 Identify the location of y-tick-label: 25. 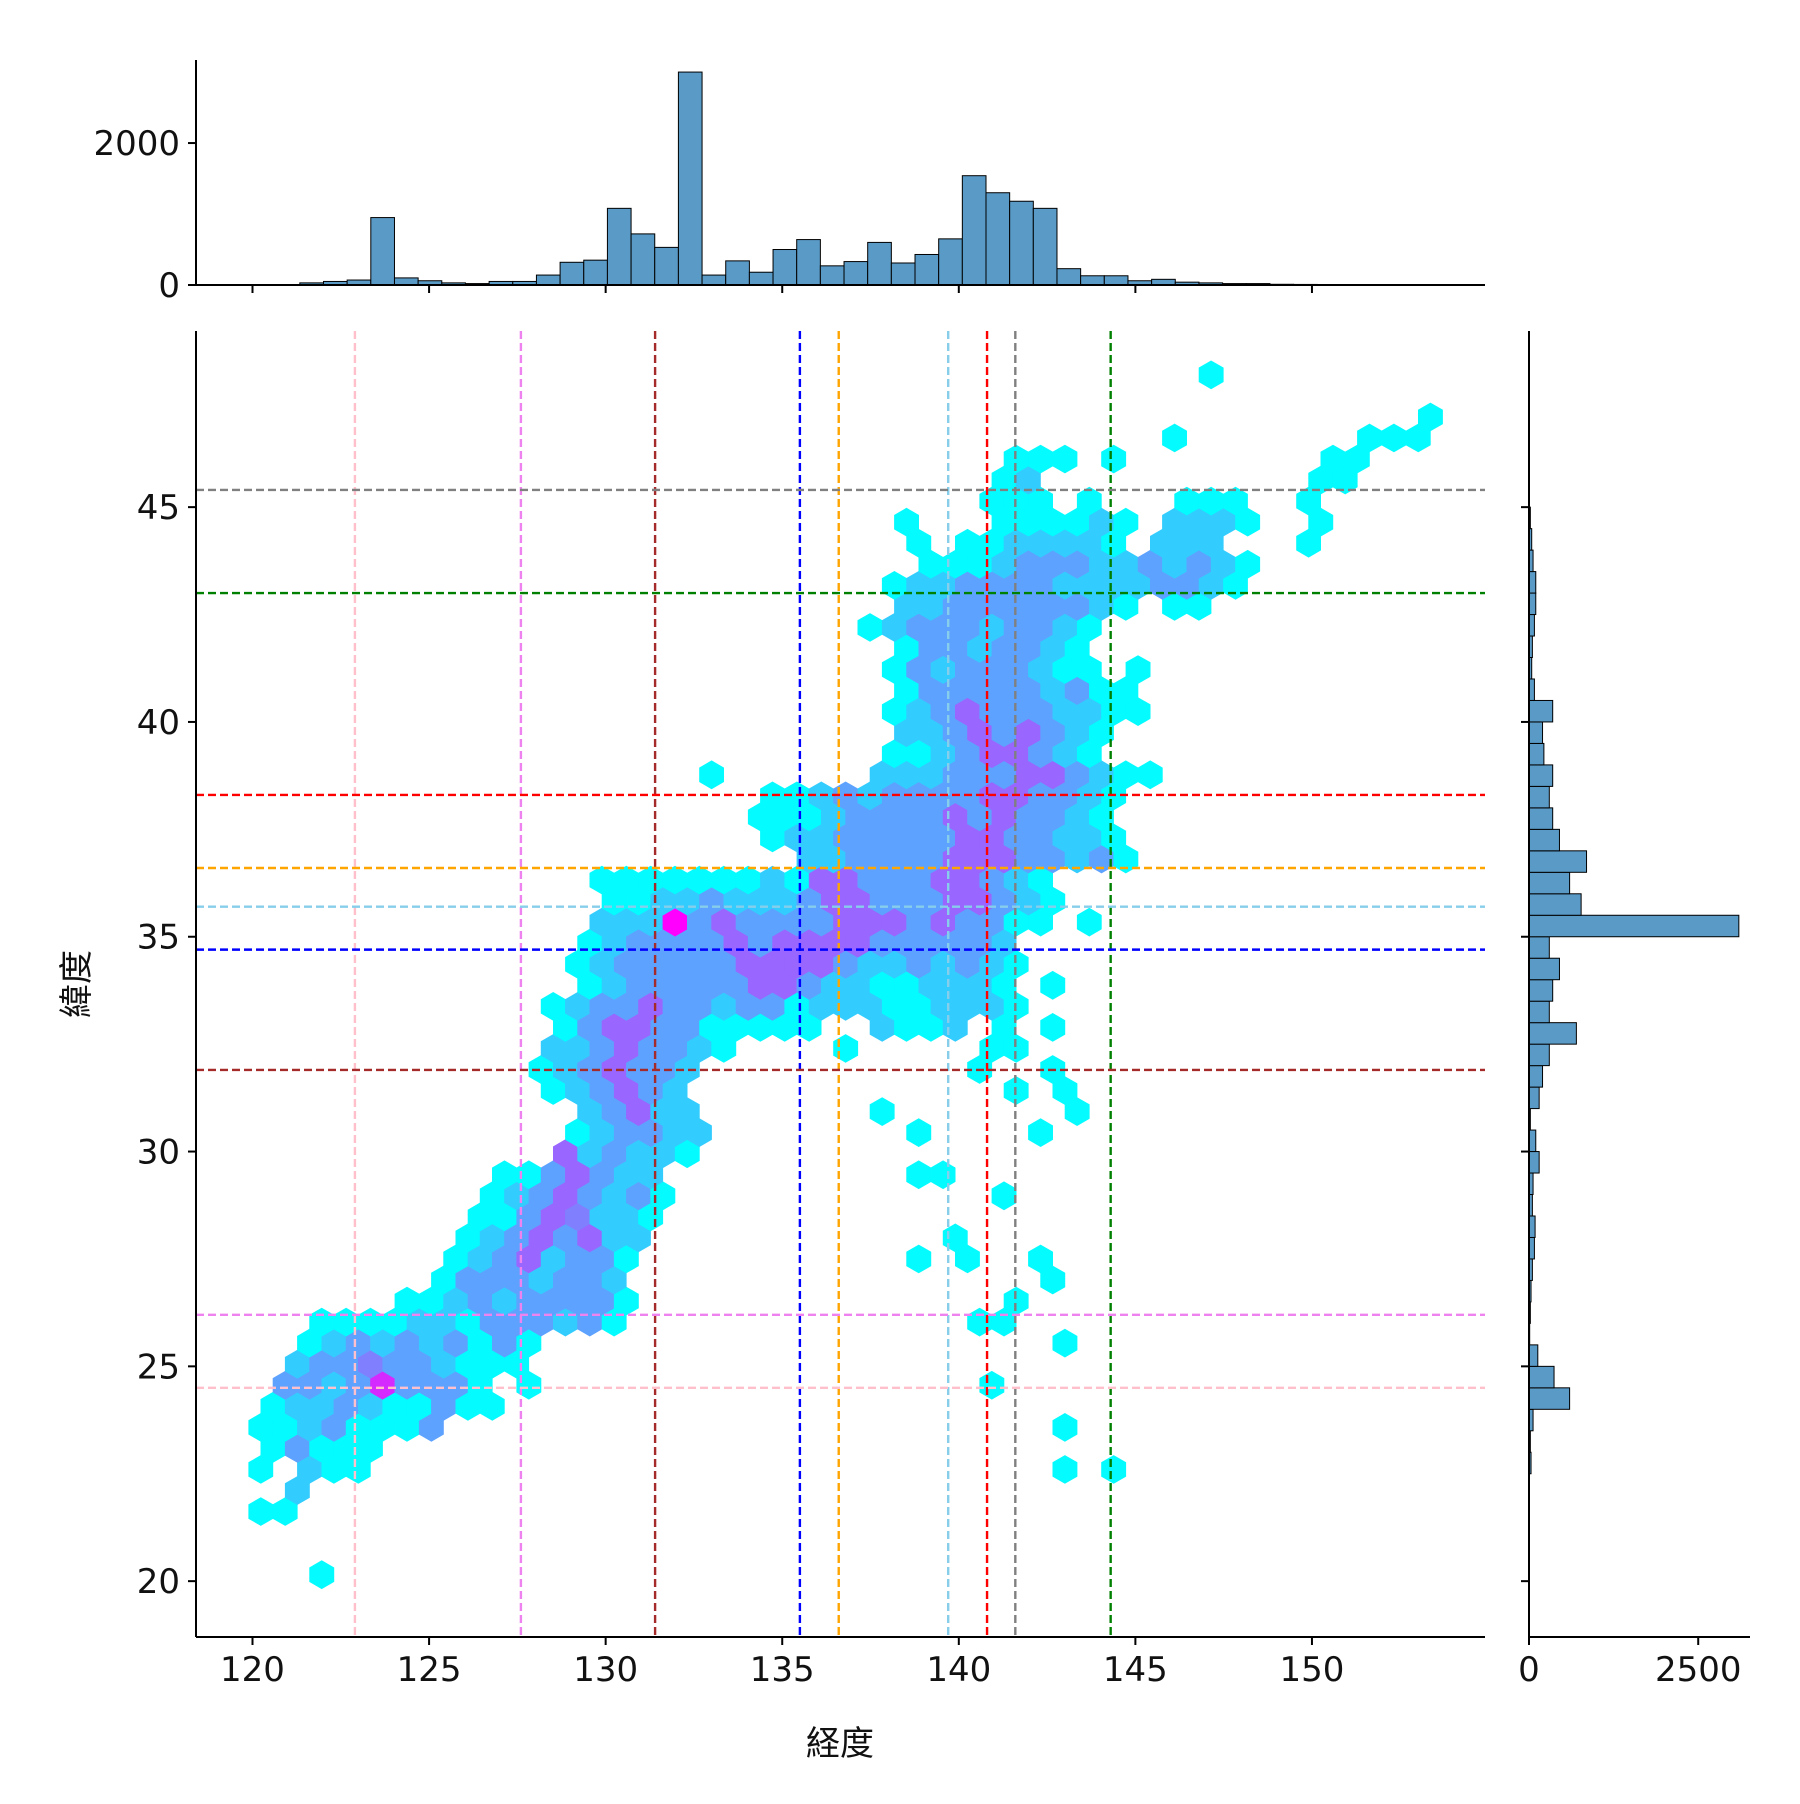
(158, 1367).